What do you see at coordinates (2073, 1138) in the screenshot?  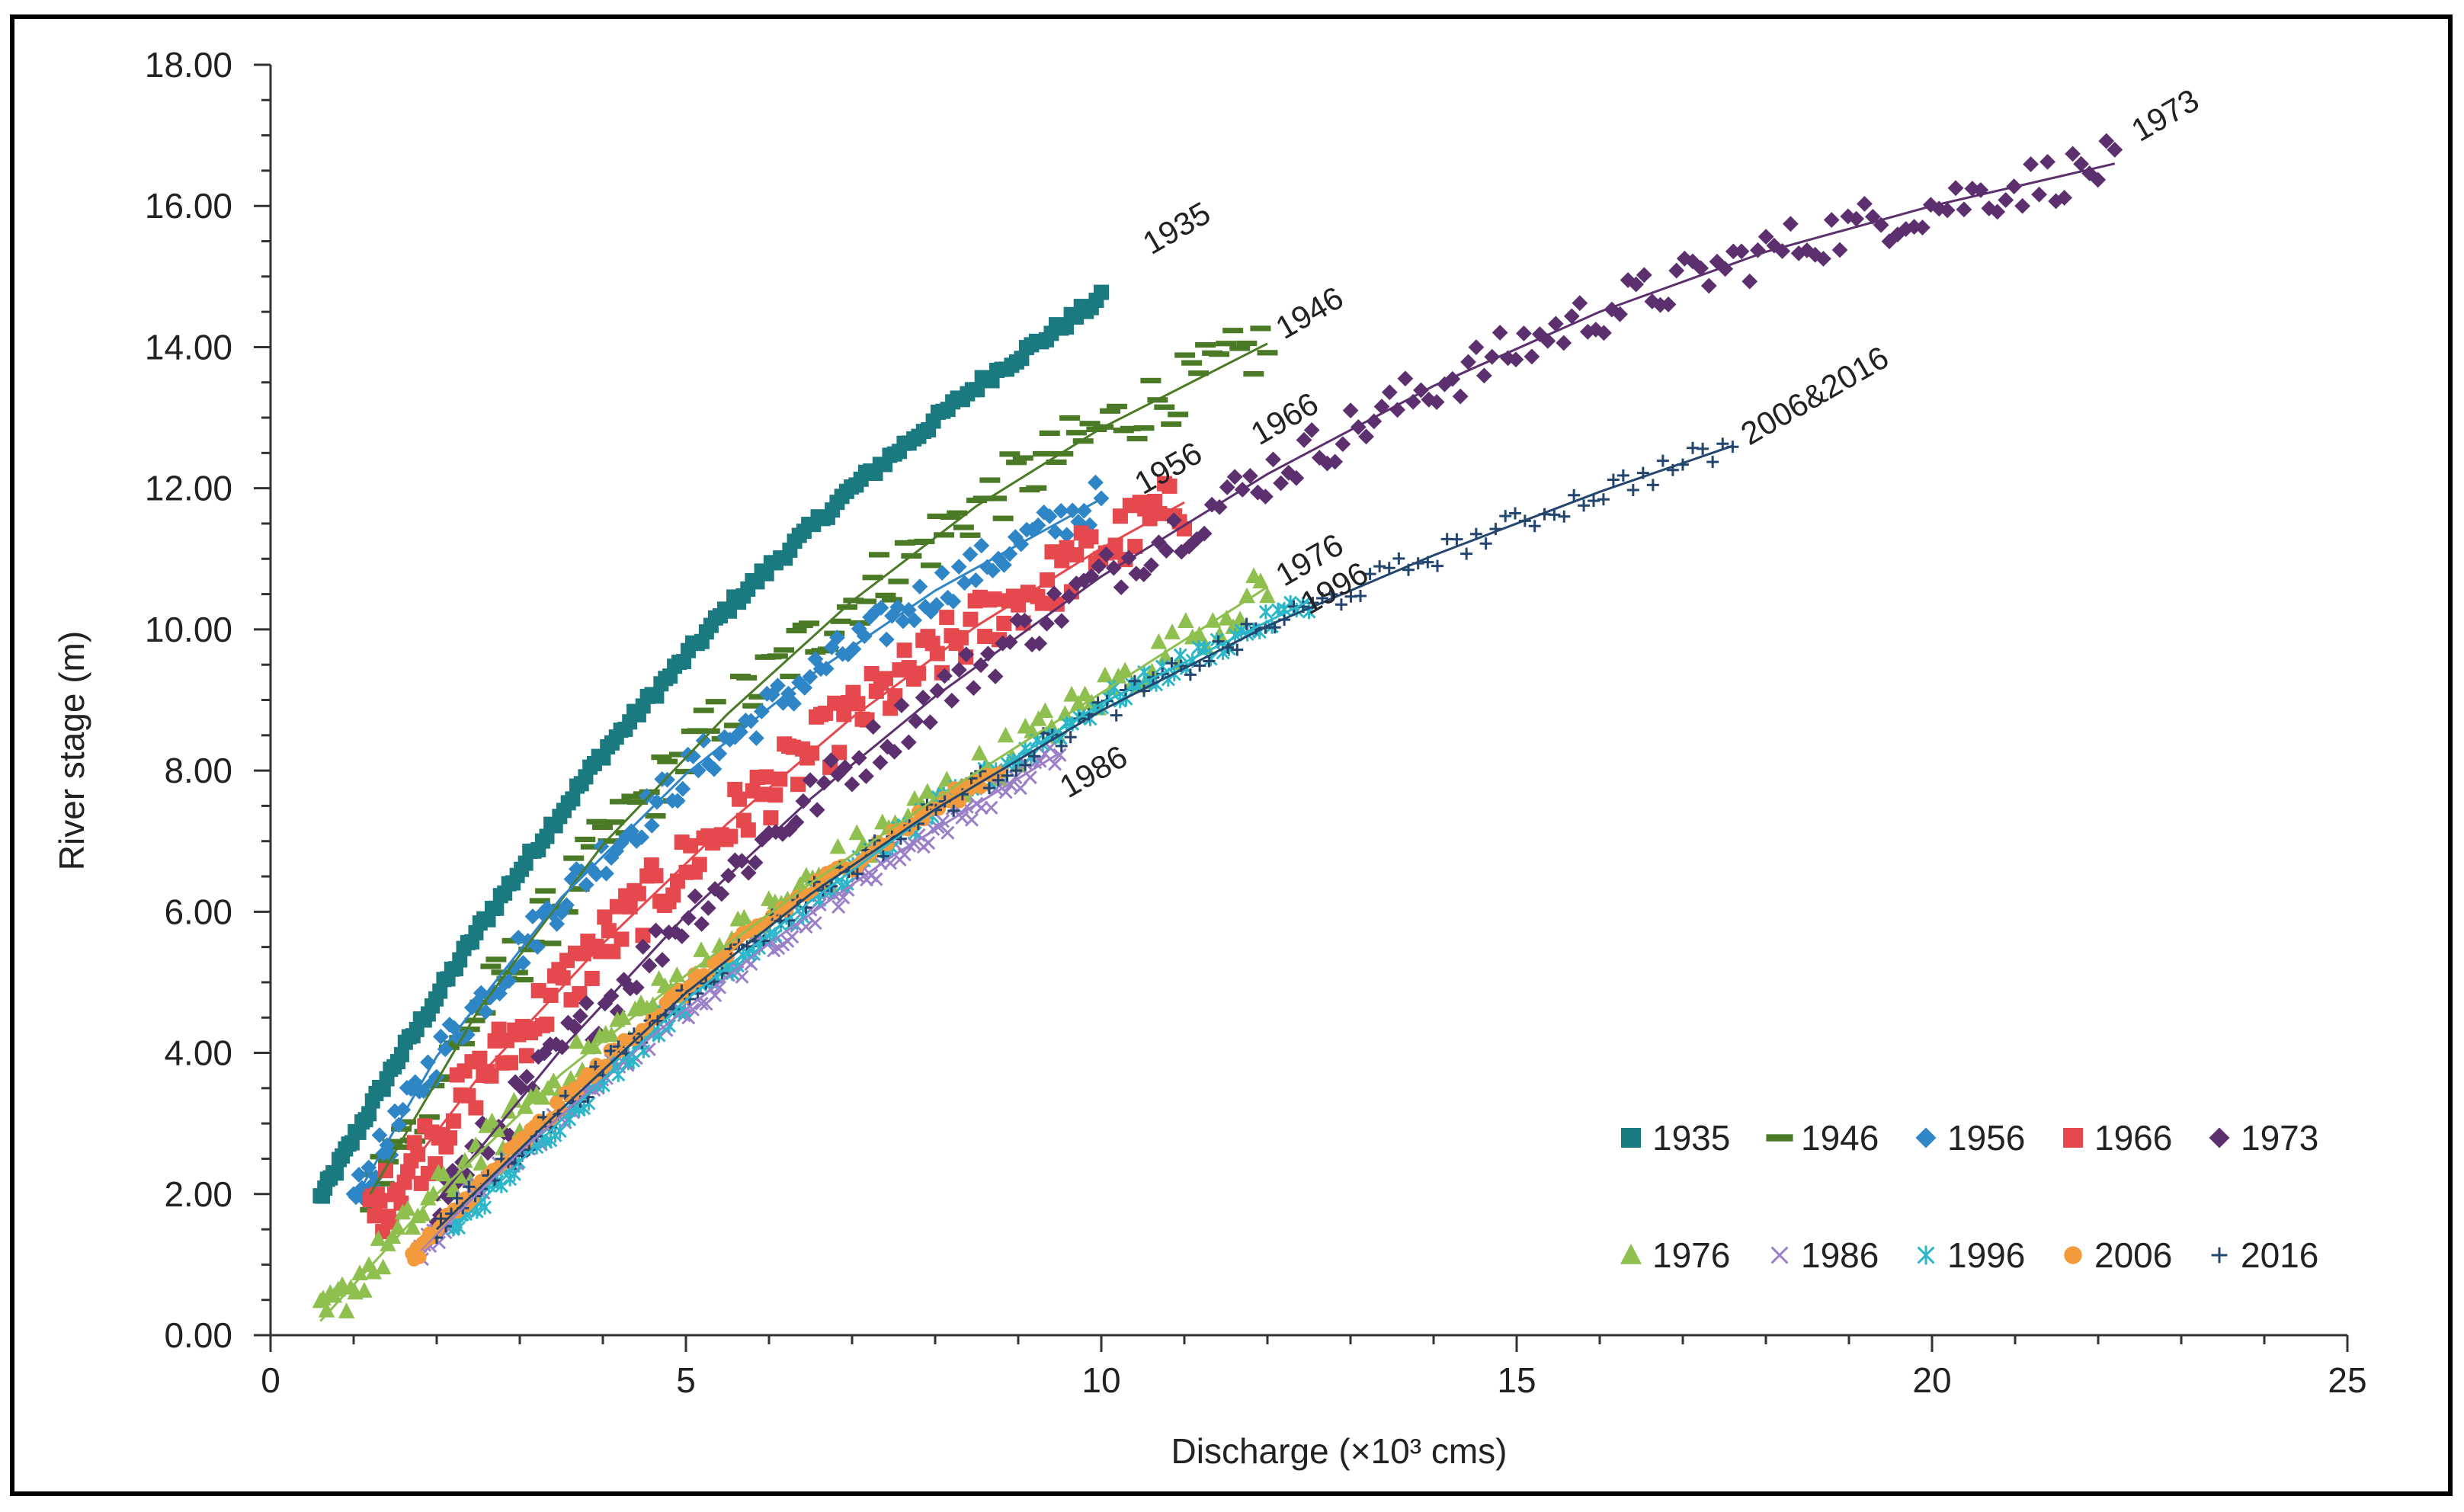 I see `legend-marker-1966` at bounding box center [2073, 1138].